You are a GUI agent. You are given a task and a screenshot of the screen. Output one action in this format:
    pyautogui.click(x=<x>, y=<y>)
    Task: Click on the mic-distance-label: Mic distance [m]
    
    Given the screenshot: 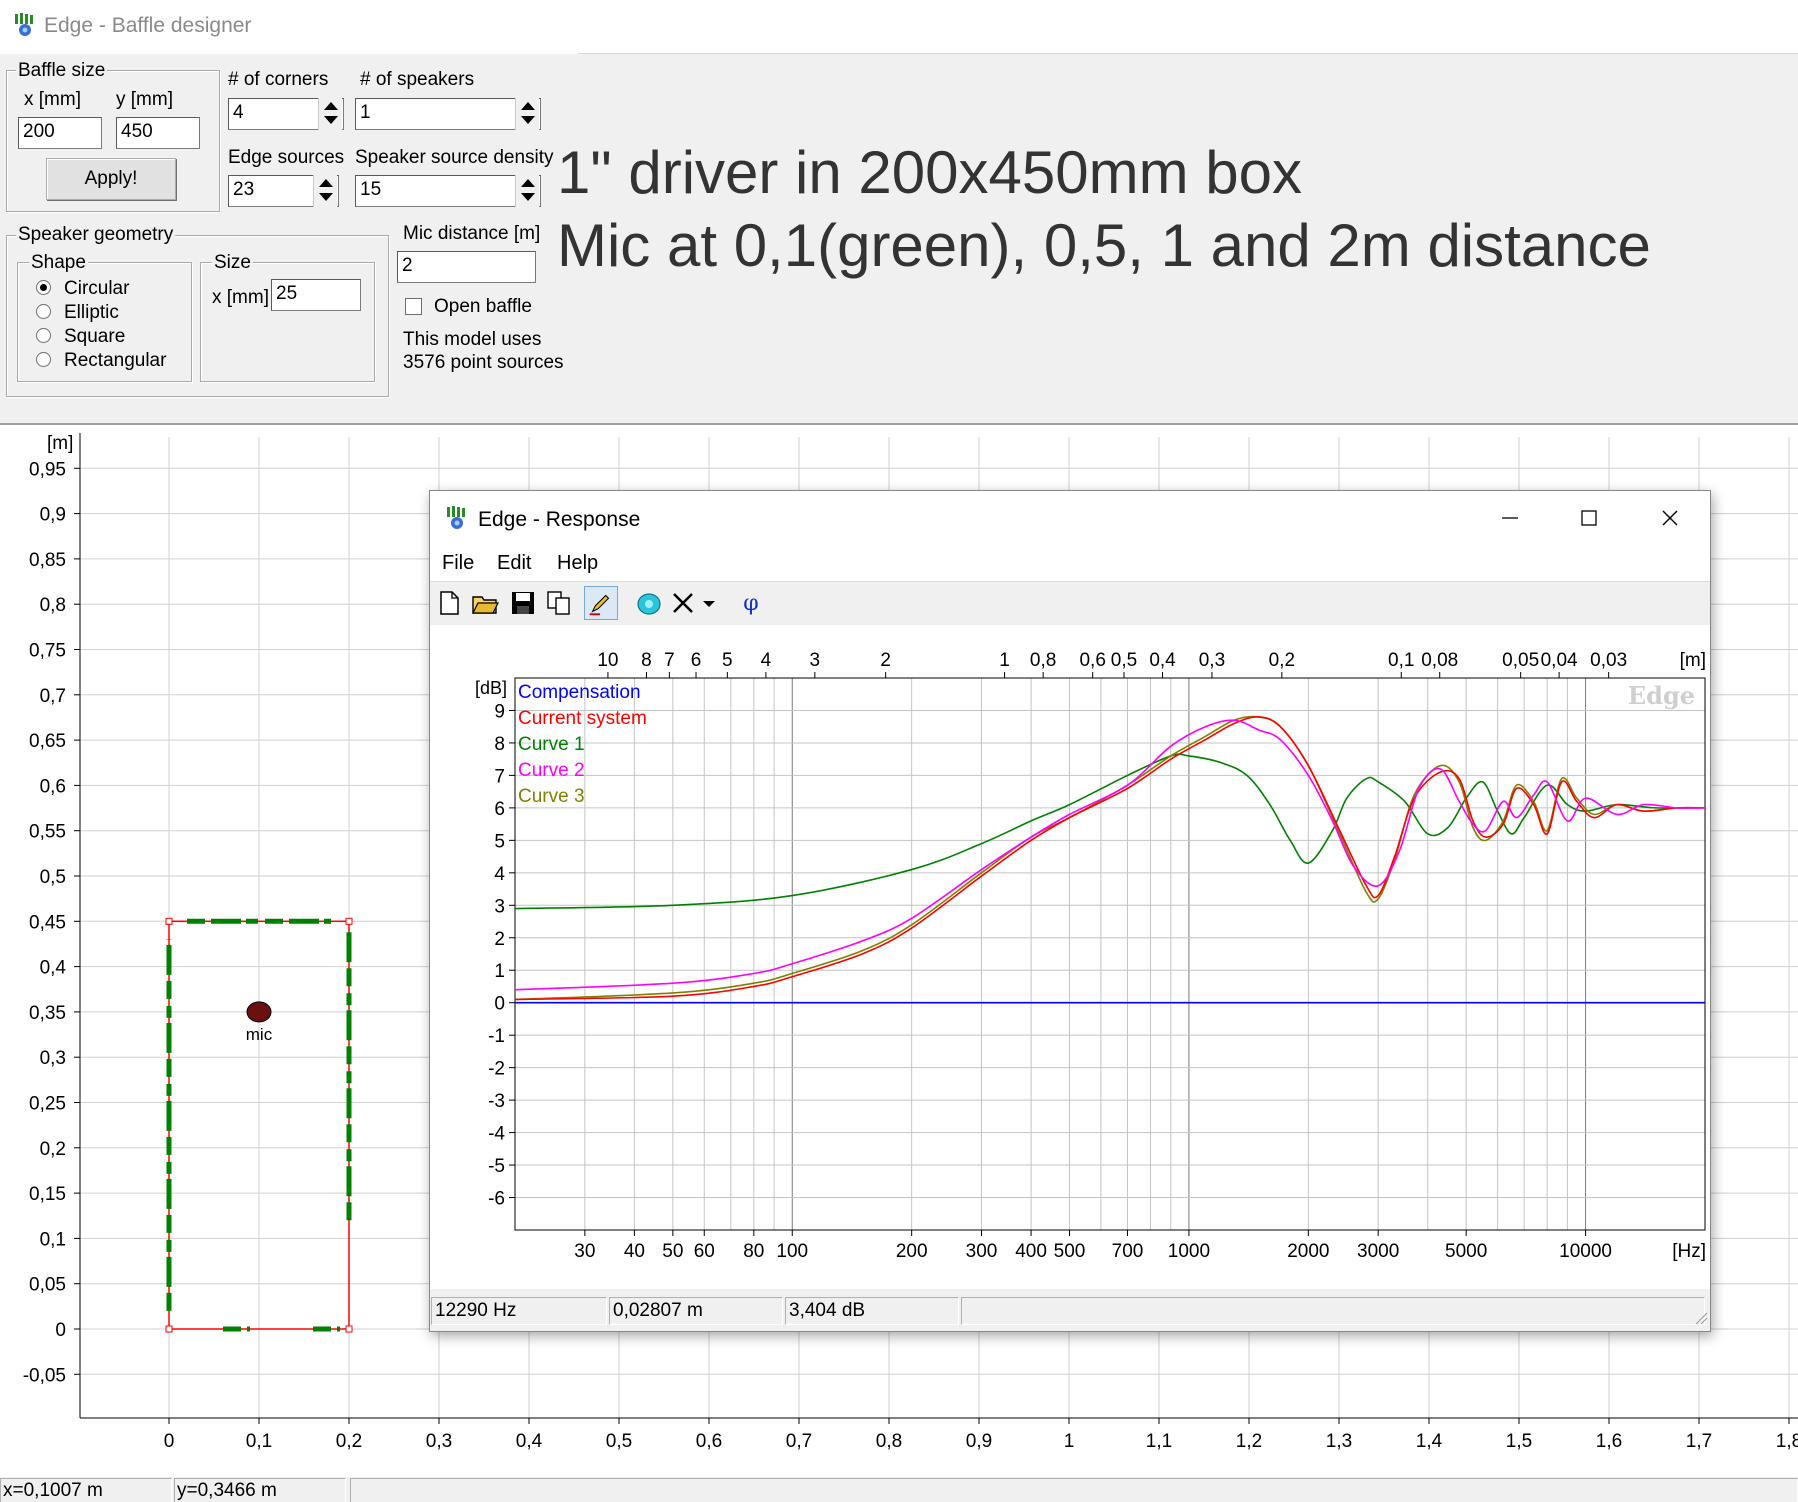 What is the action you would take?
    pyautogui.click(x=472, y=233)
    